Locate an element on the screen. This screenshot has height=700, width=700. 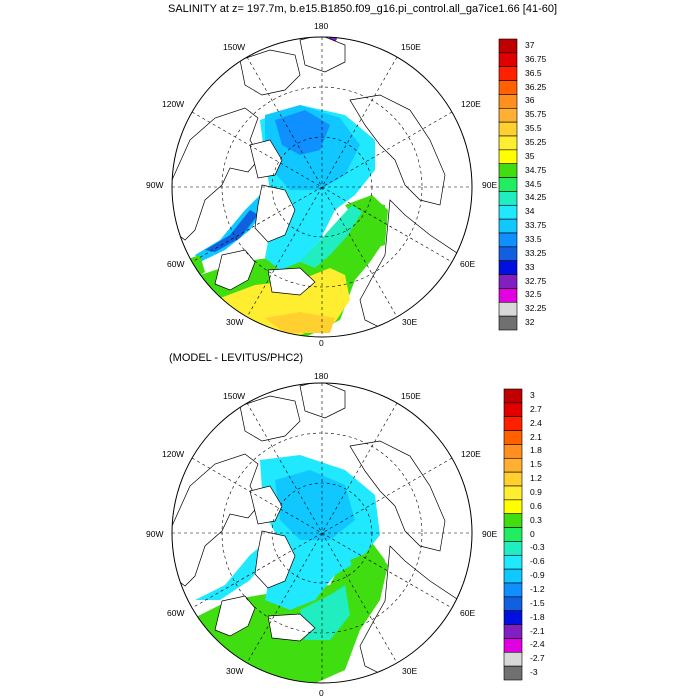
panel1-colorbar-label: 33.5 is located at coordinates (533, 238).